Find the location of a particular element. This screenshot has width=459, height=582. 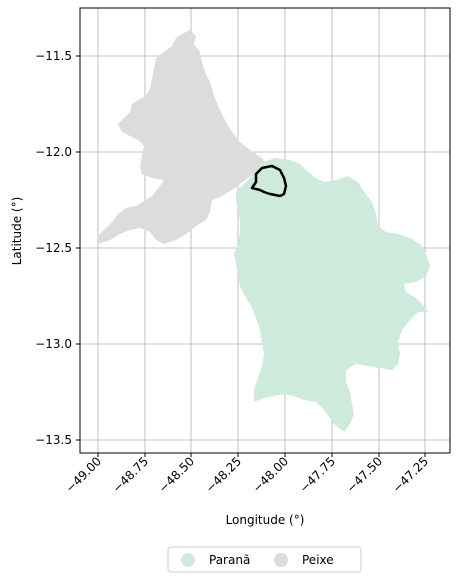

y-ticks is located at coordinates (78, 248).